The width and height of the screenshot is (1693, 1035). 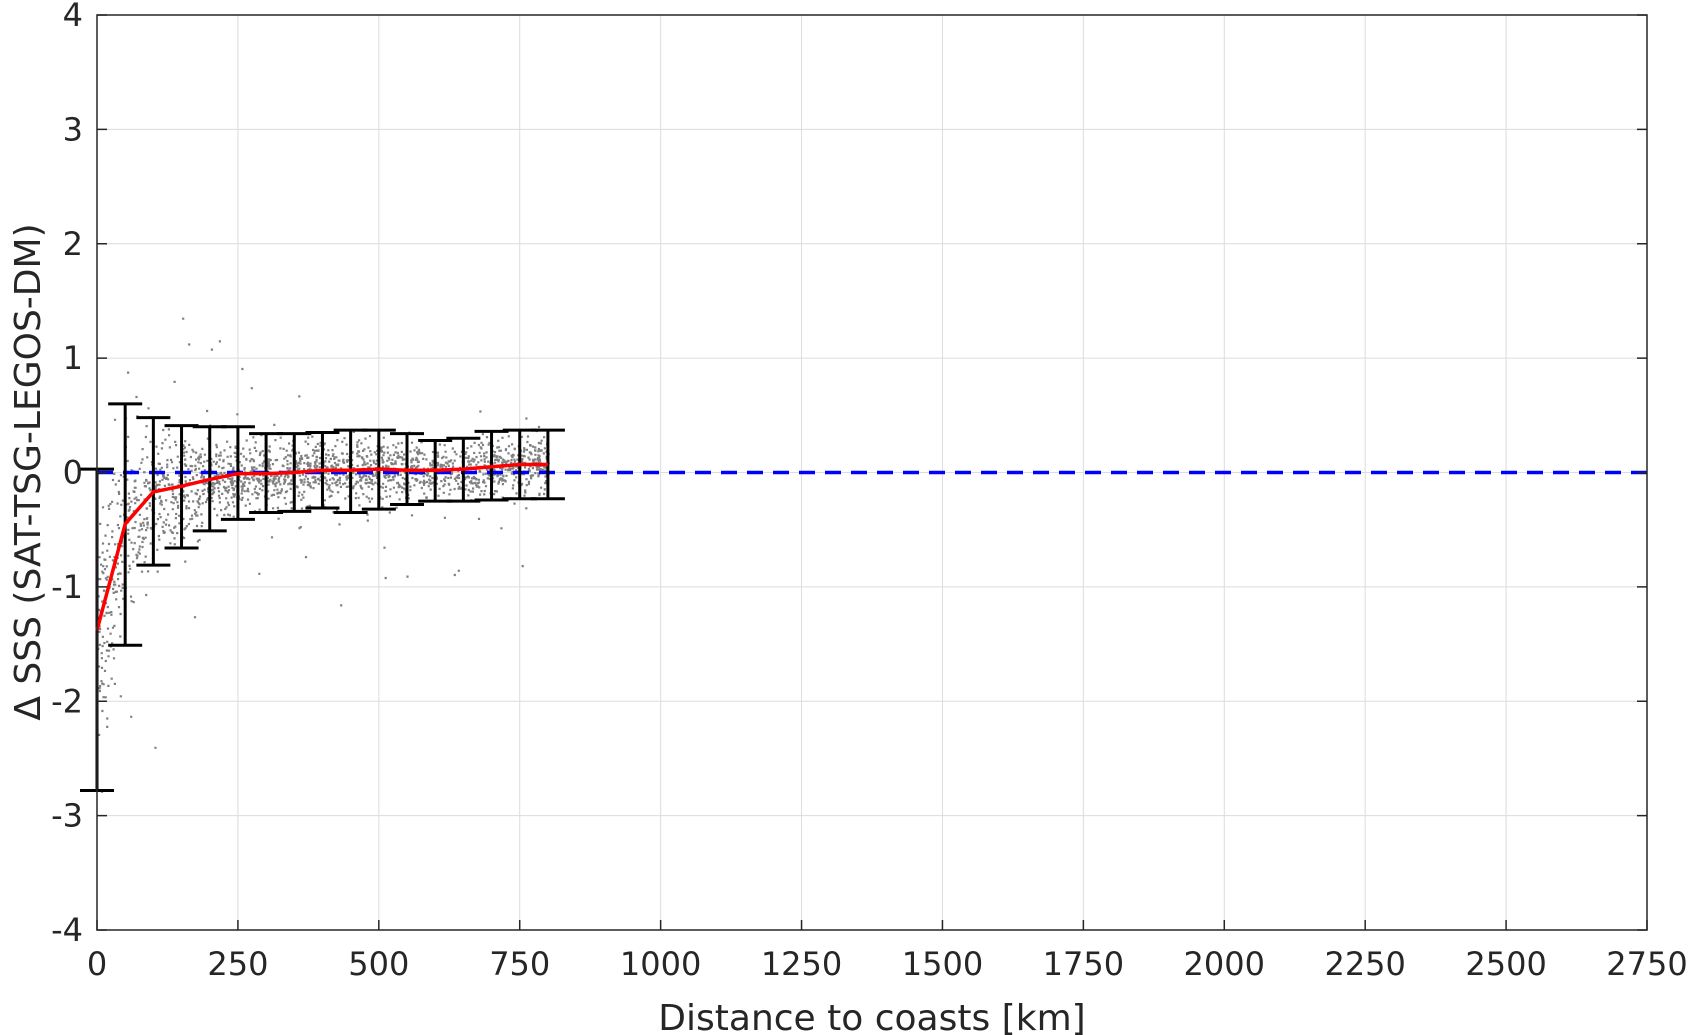 I want to click on x-tick-label: 2250, so click(x=1364, y=964).